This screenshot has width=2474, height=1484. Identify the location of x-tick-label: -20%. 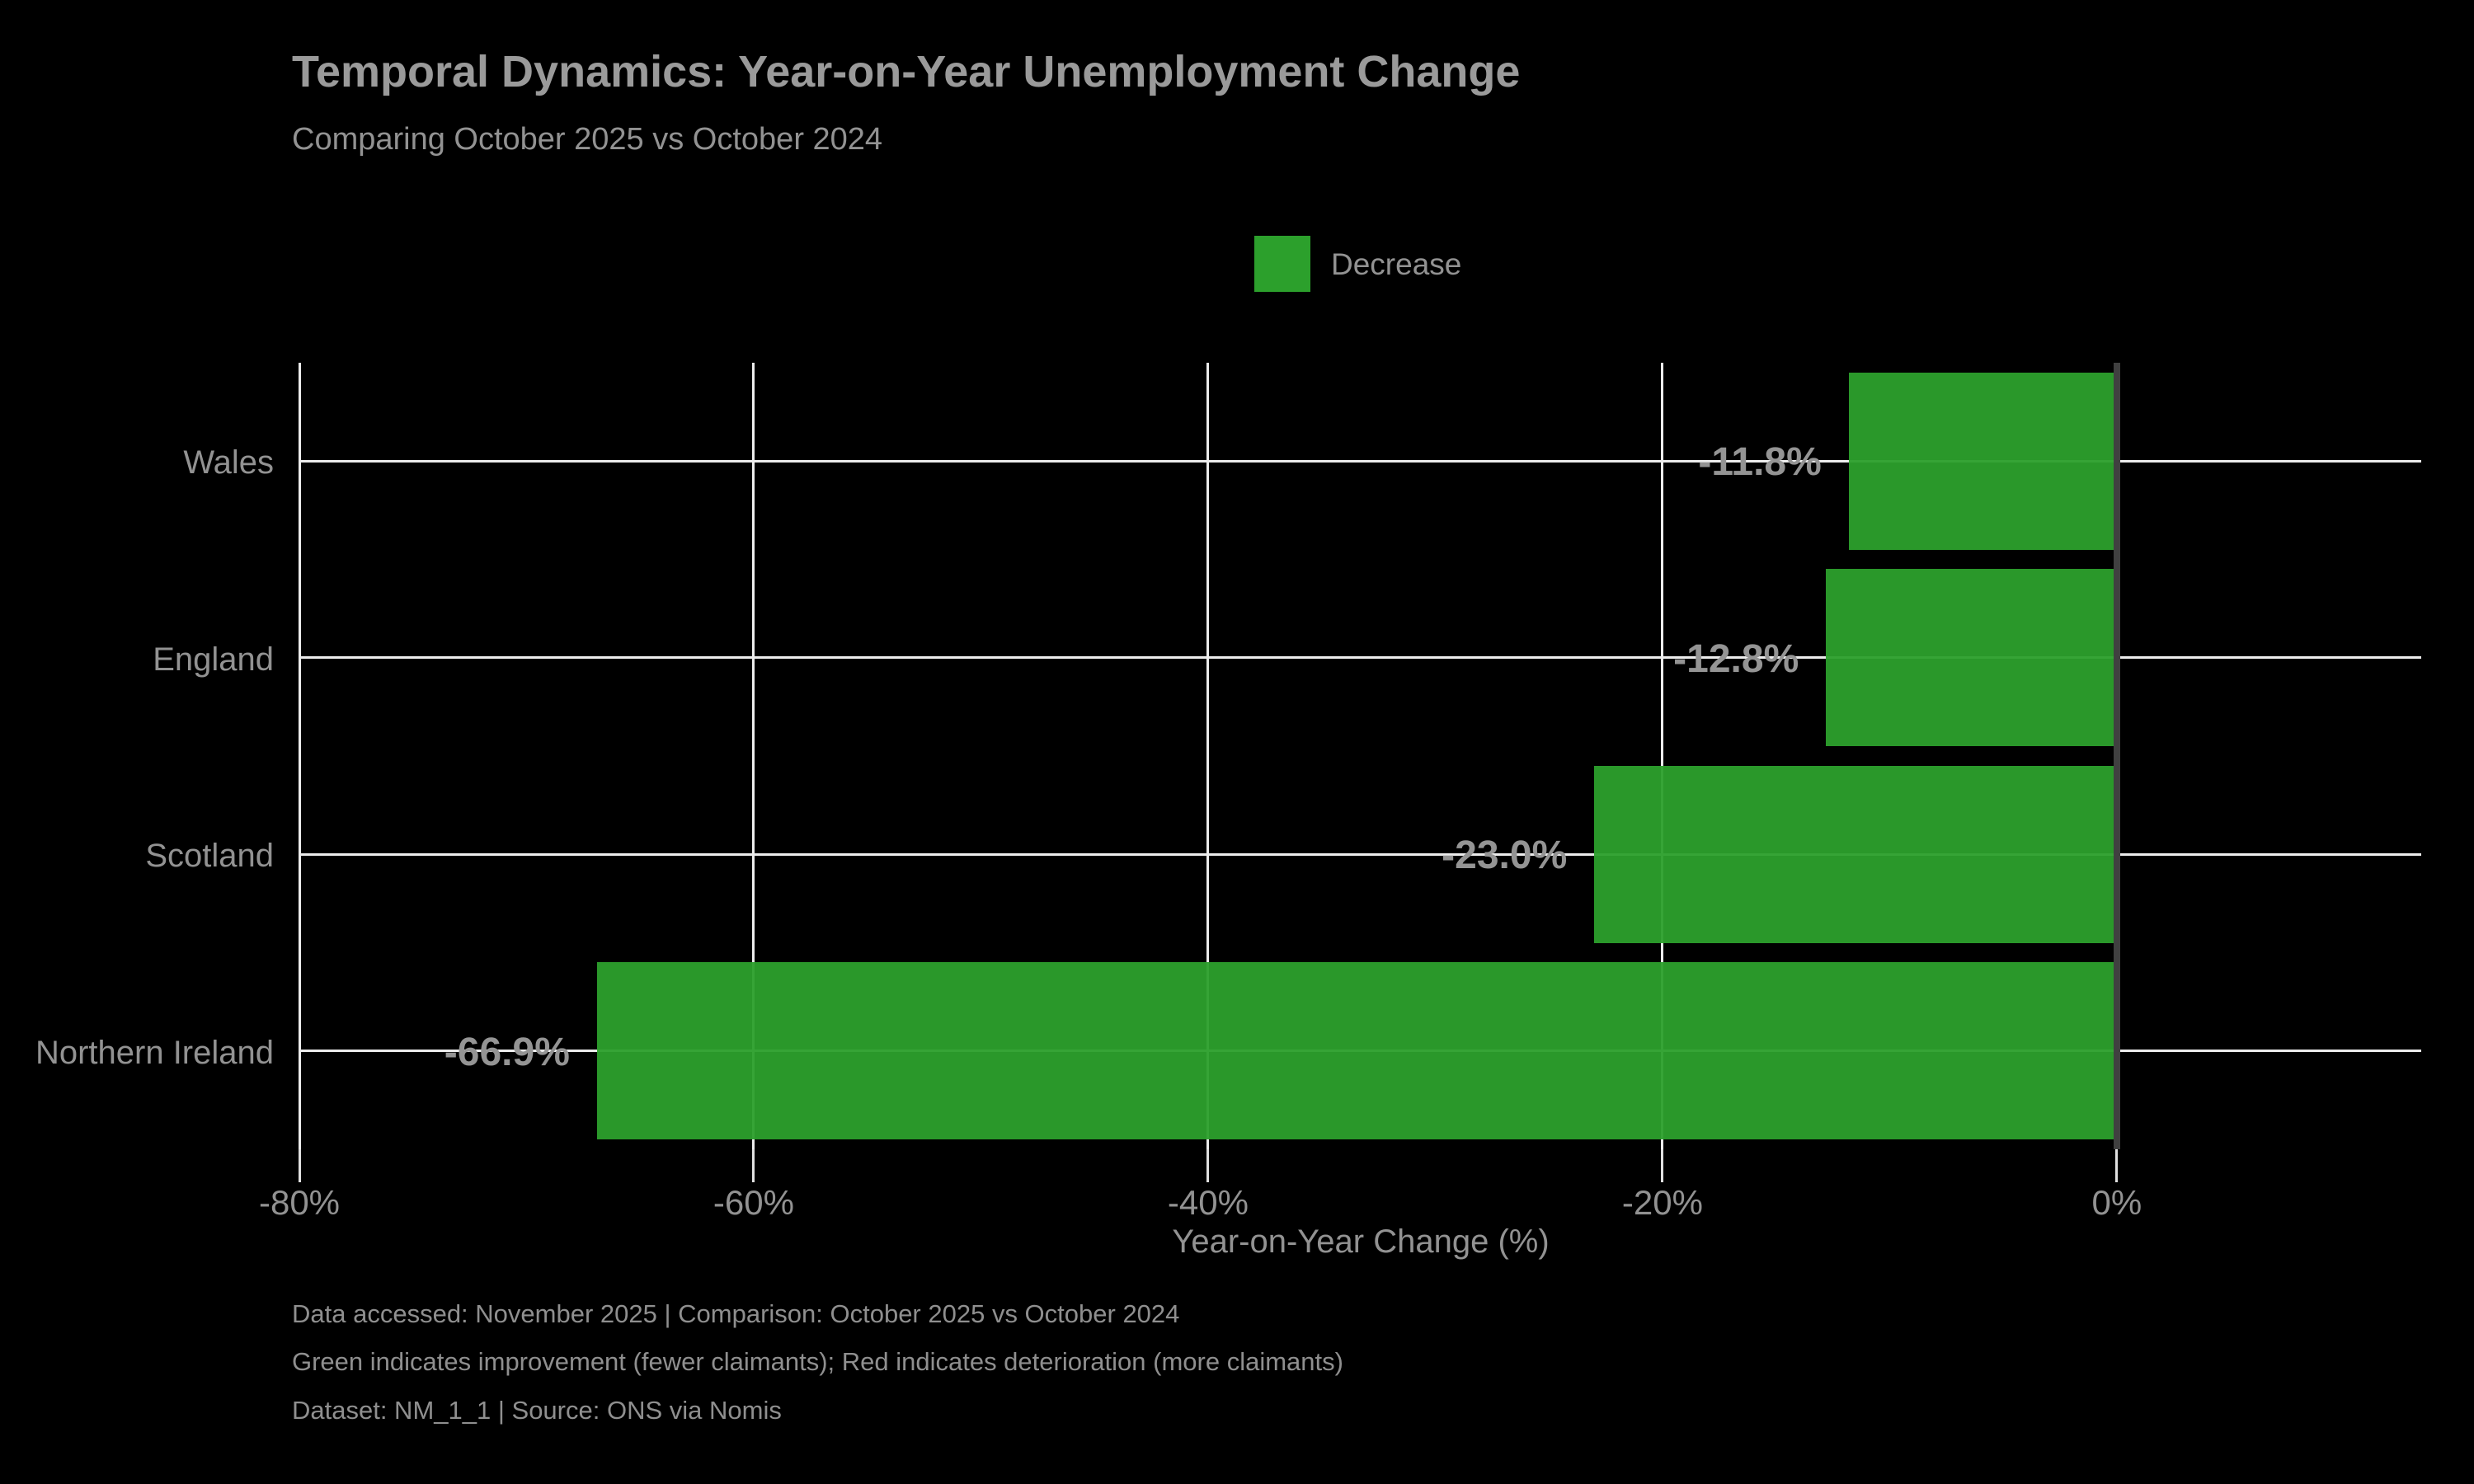
(1662, 1202).